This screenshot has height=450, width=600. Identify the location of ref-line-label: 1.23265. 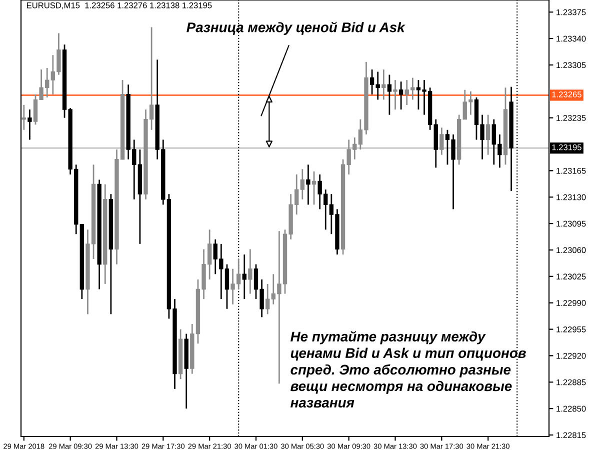
(567, 94).